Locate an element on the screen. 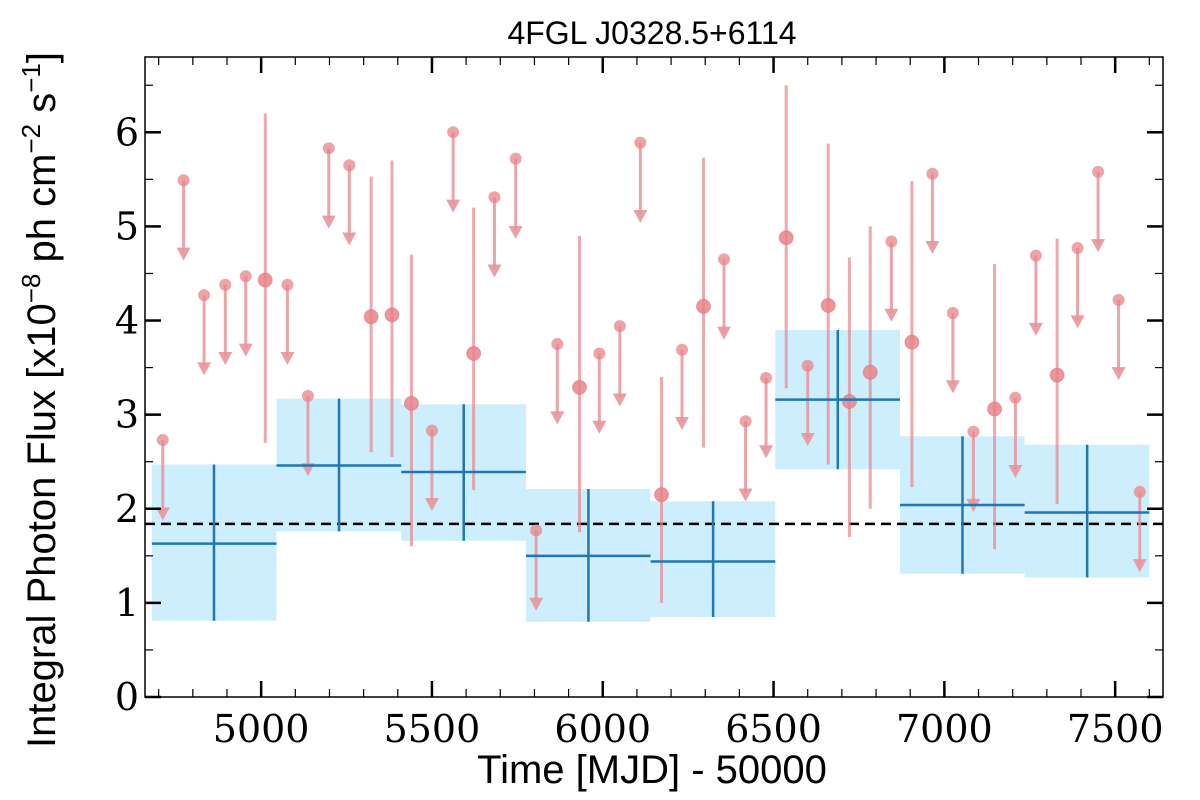 The image size is (1200, 800). y-tick-label: 0 is located at coordinates (127, 697).